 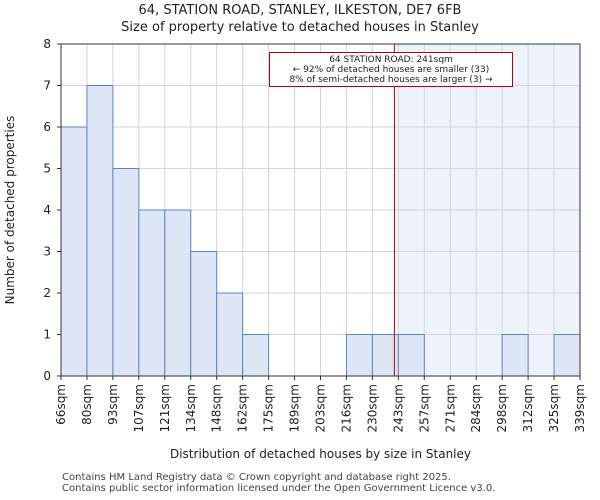 I want to click on x-tick-label: 271sqm, so click(x=450, y=408).